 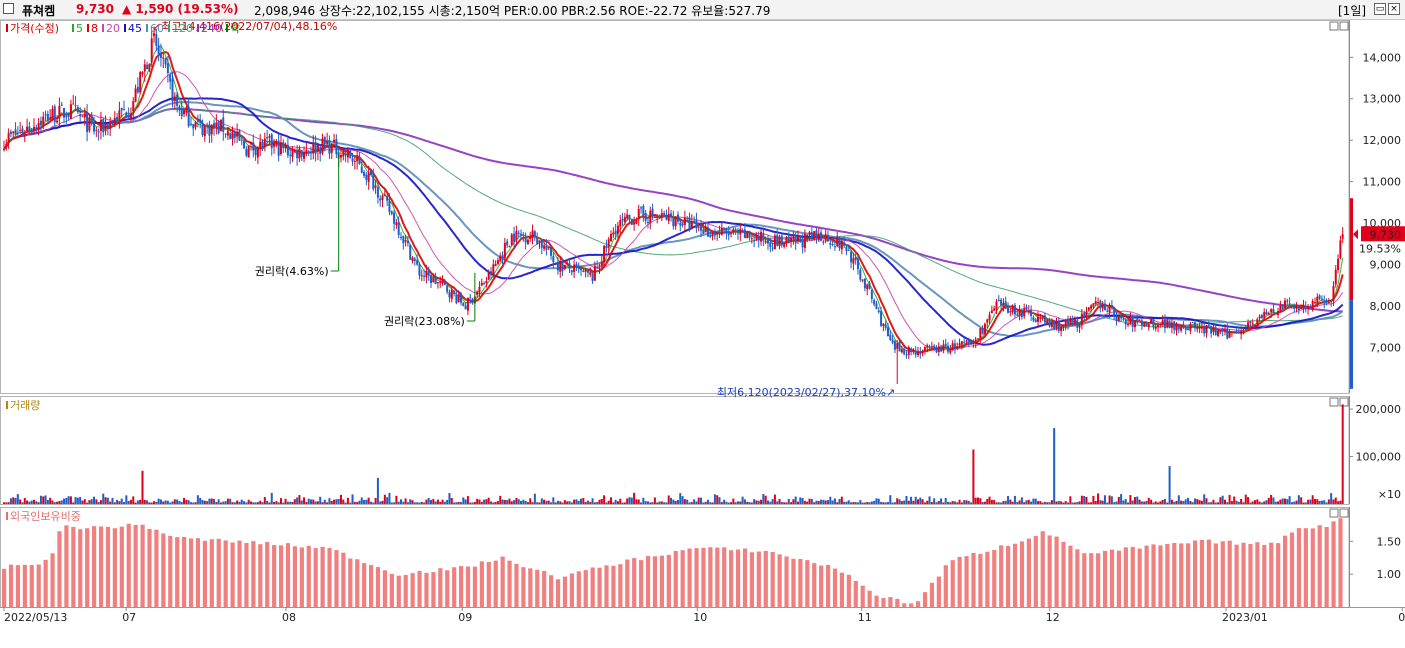 What do you see at coordinates (1334, 402) in the screenshot?
I see `panel-minimize-icon` at bounding box center [1334, 402].